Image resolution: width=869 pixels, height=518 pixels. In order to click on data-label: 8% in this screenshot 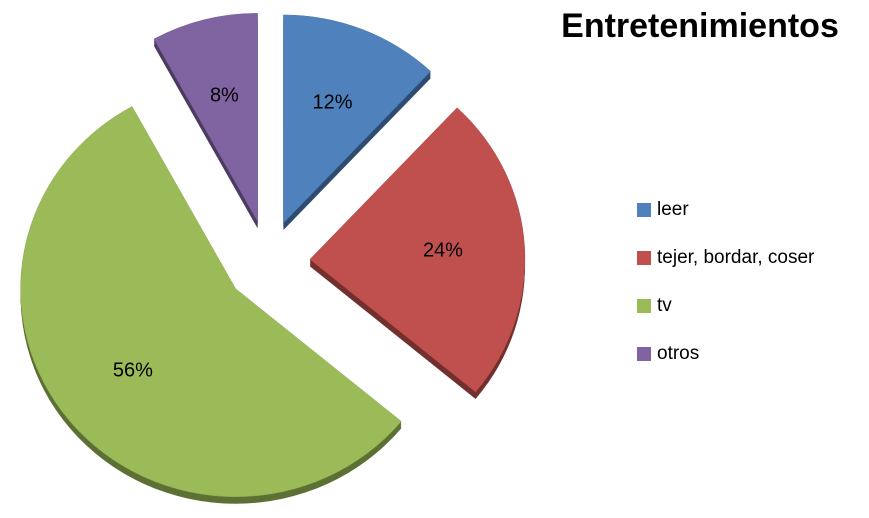, I will do `click(224, 96)`.